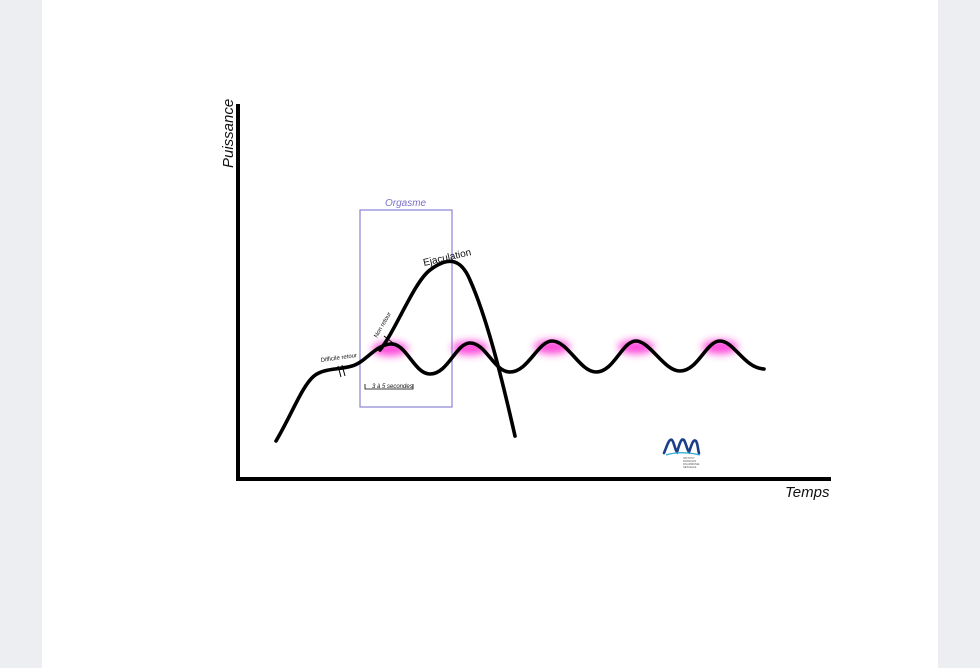 This screenshot has height=668, width=980. Describe the element at coordinates (392, 387) in the screenshot. I see `interval-label: 3 à 5 secondes` at that location.